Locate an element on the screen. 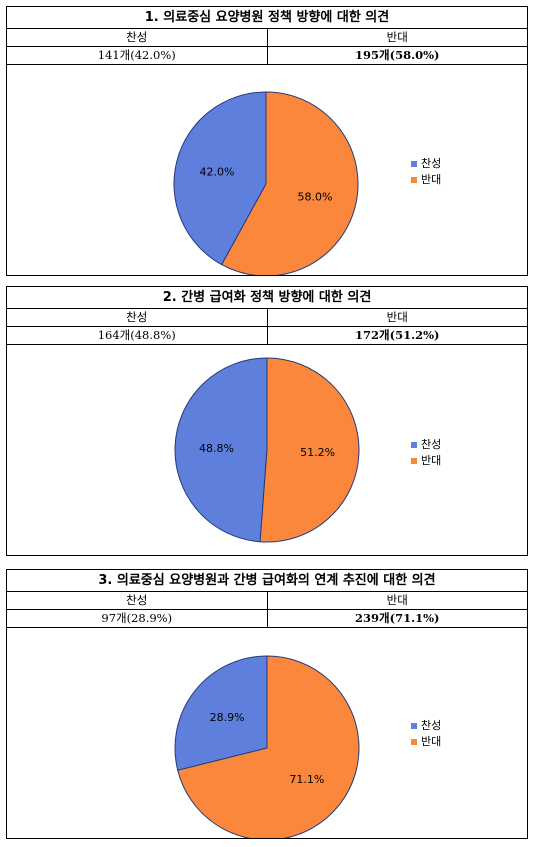 This screenshot has height=847, width=535. section-3-oppose-count: 239개(71.1%) is located at coordinates (397, 618).